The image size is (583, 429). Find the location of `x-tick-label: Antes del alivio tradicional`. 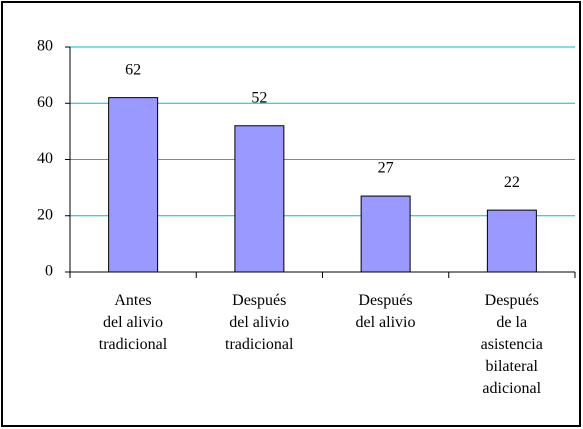

x-tick-label: Antes del alivio tradicional is located at coordinates (133, 322).